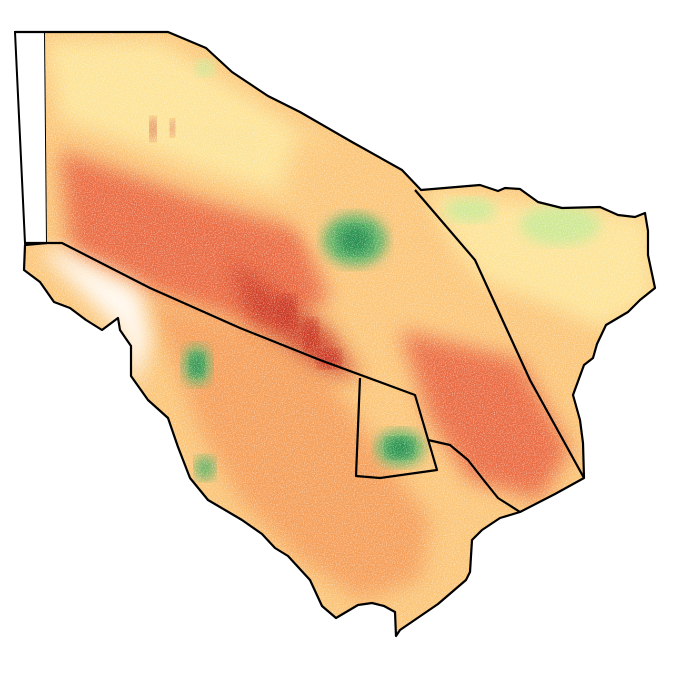  I want to click on internal-boundary-c, so click(474, 475).